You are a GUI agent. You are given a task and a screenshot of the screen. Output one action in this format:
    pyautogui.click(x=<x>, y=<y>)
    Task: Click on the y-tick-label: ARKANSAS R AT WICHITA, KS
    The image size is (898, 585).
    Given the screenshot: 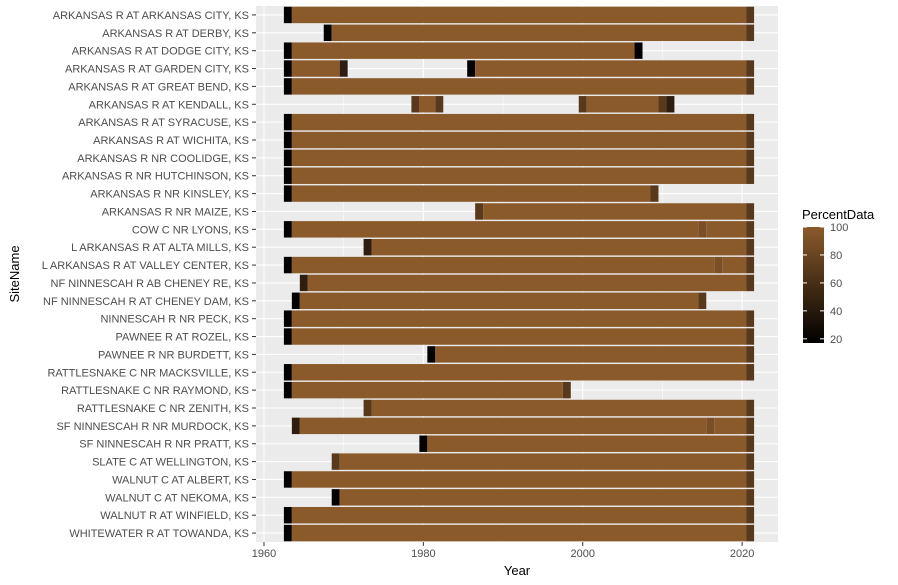 What is the action you would take?
    pyautogui.click(x=171, y=141)
    